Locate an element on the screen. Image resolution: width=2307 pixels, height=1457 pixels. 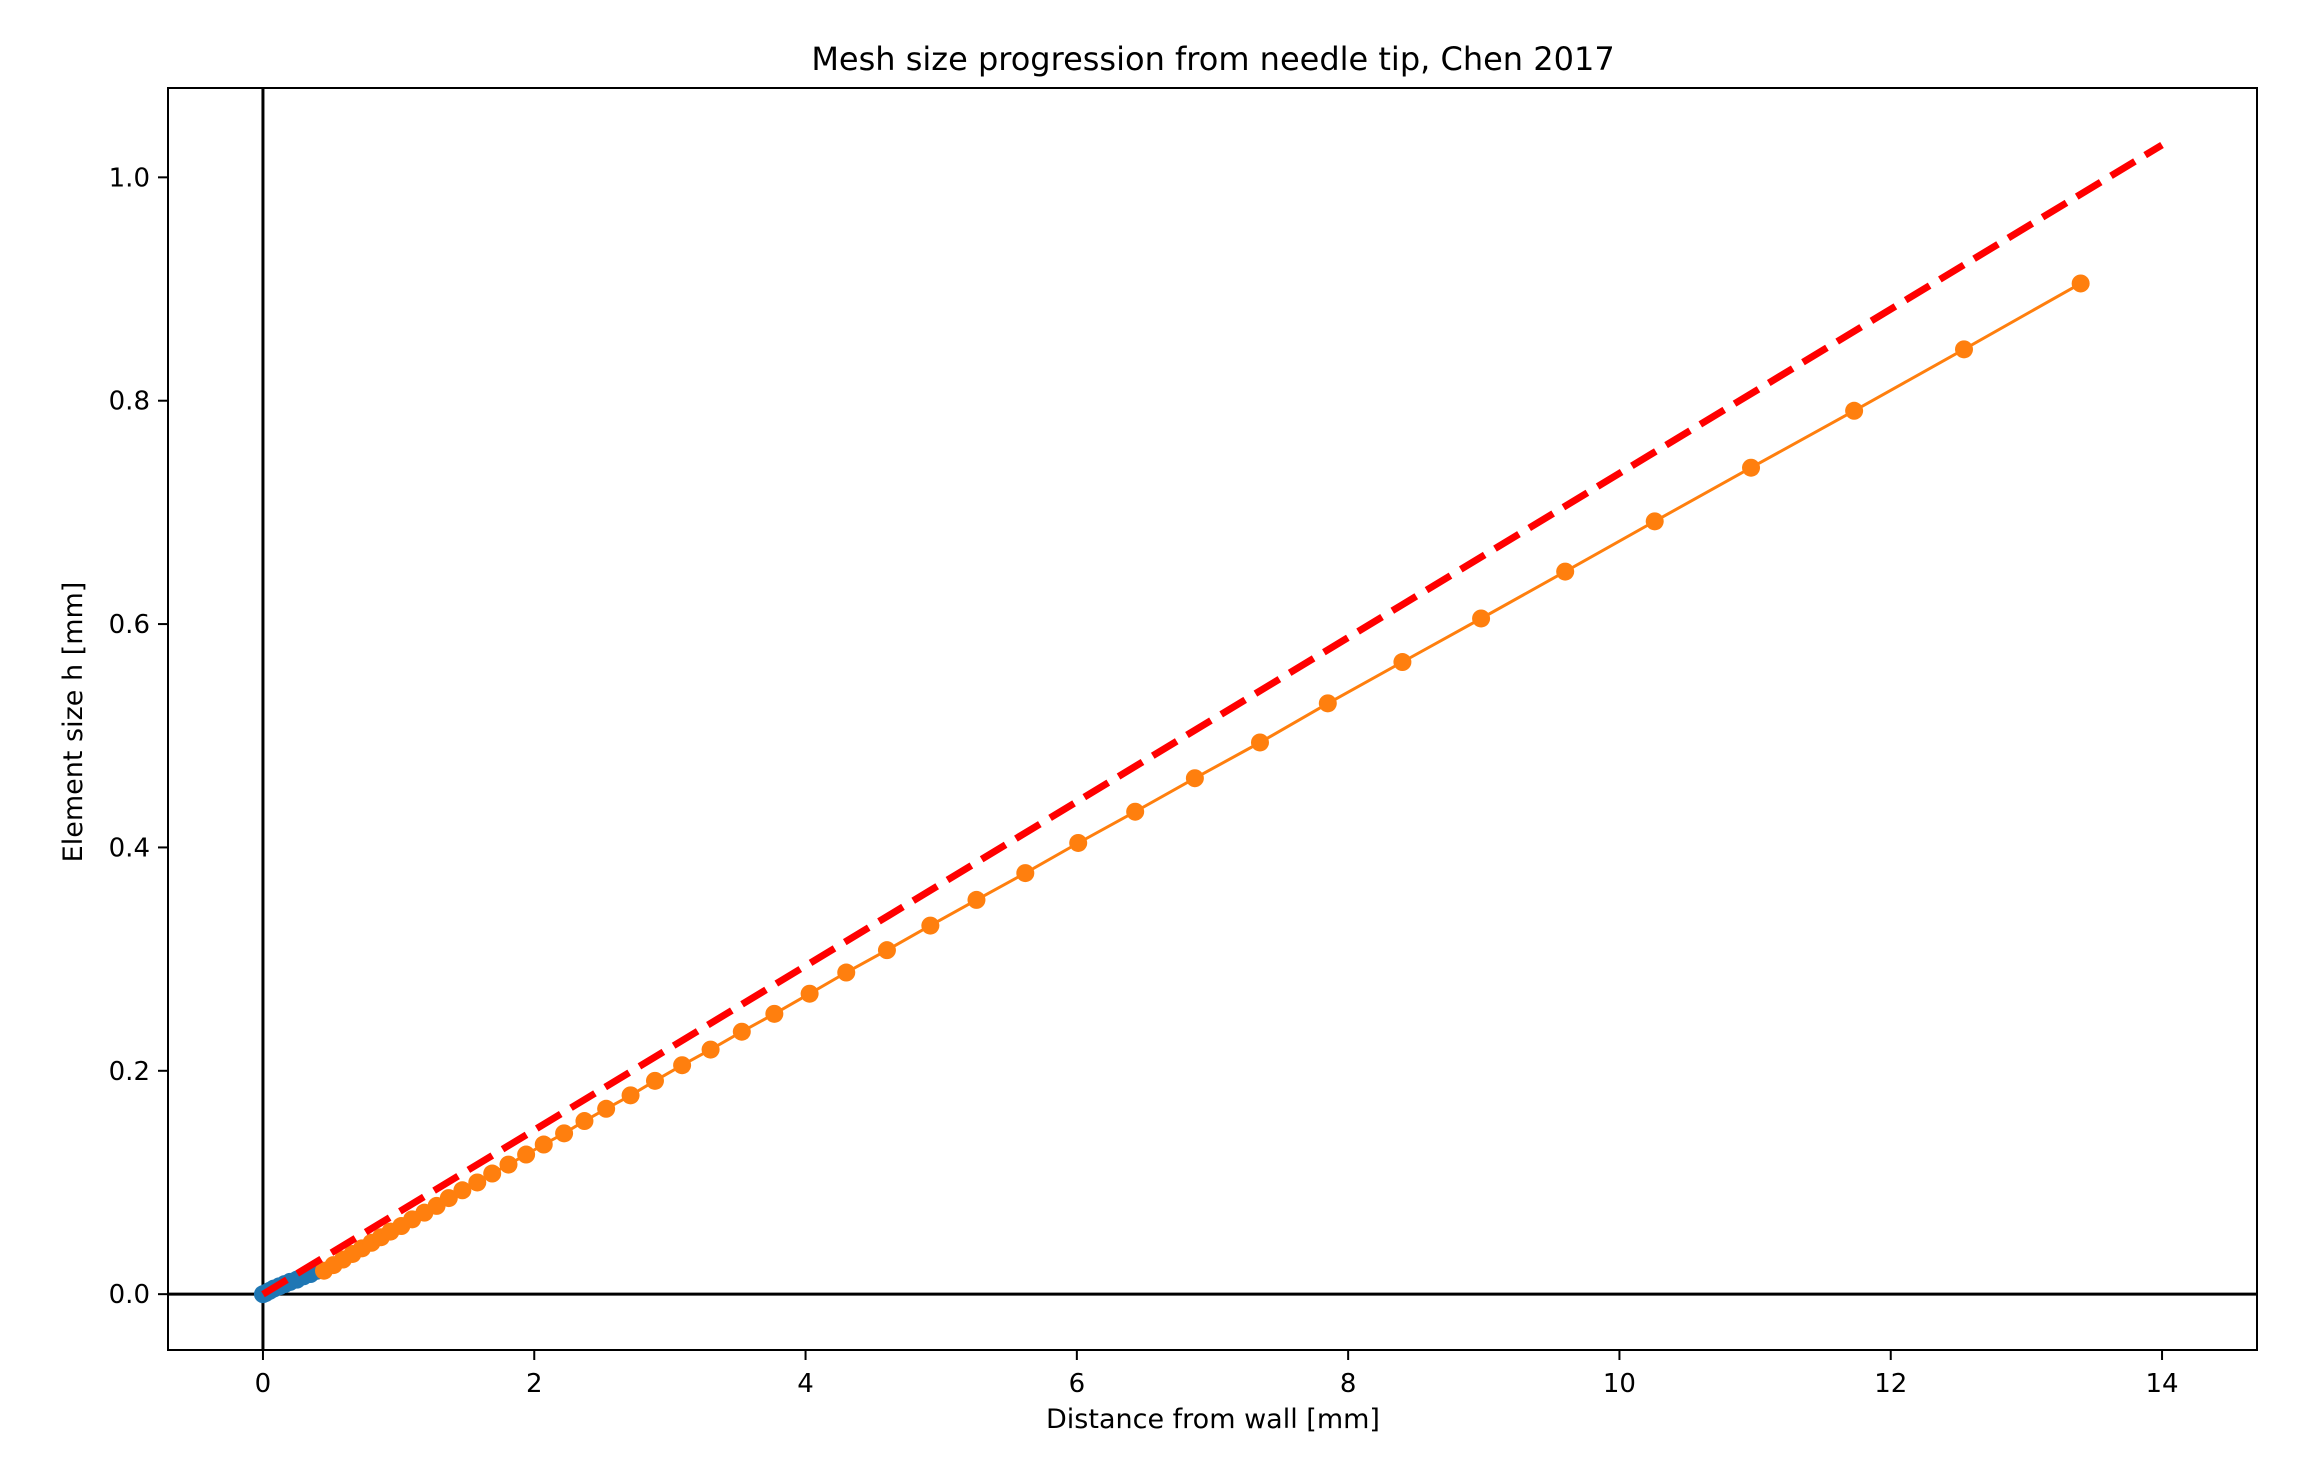
x-tick-label: 10 is located at coordinates (1619, 1384).